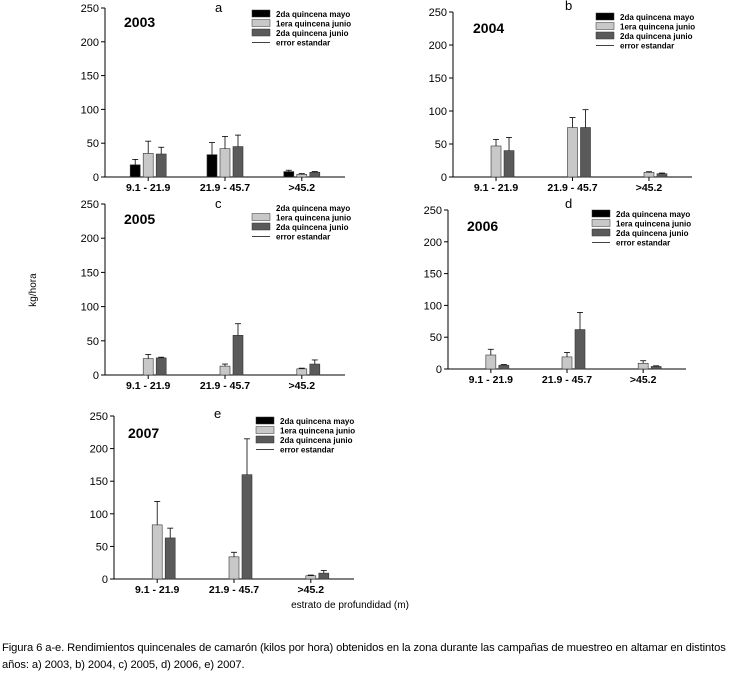 The height and width of the screenshot is (674, 744). What do you see at coordinates (350, 605) in the screenshot?
I see `x-axis-label: estrato de profundidad (m)` at bounding box center [350, 605].